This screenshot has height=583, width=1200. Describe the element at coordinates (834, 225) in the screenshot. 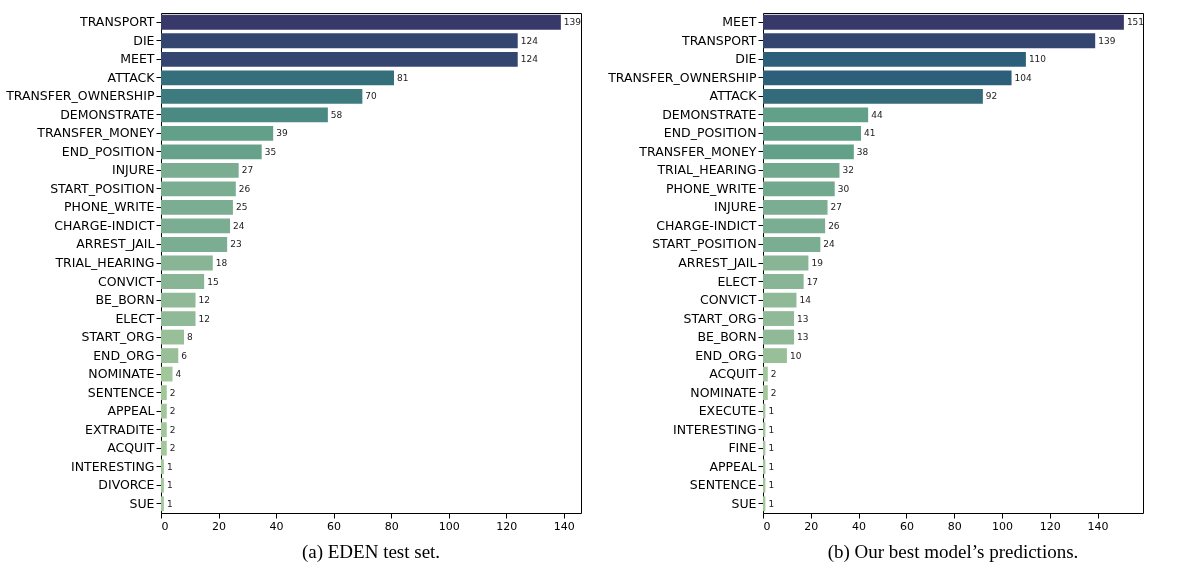

I see `data-label: 26` at that location.